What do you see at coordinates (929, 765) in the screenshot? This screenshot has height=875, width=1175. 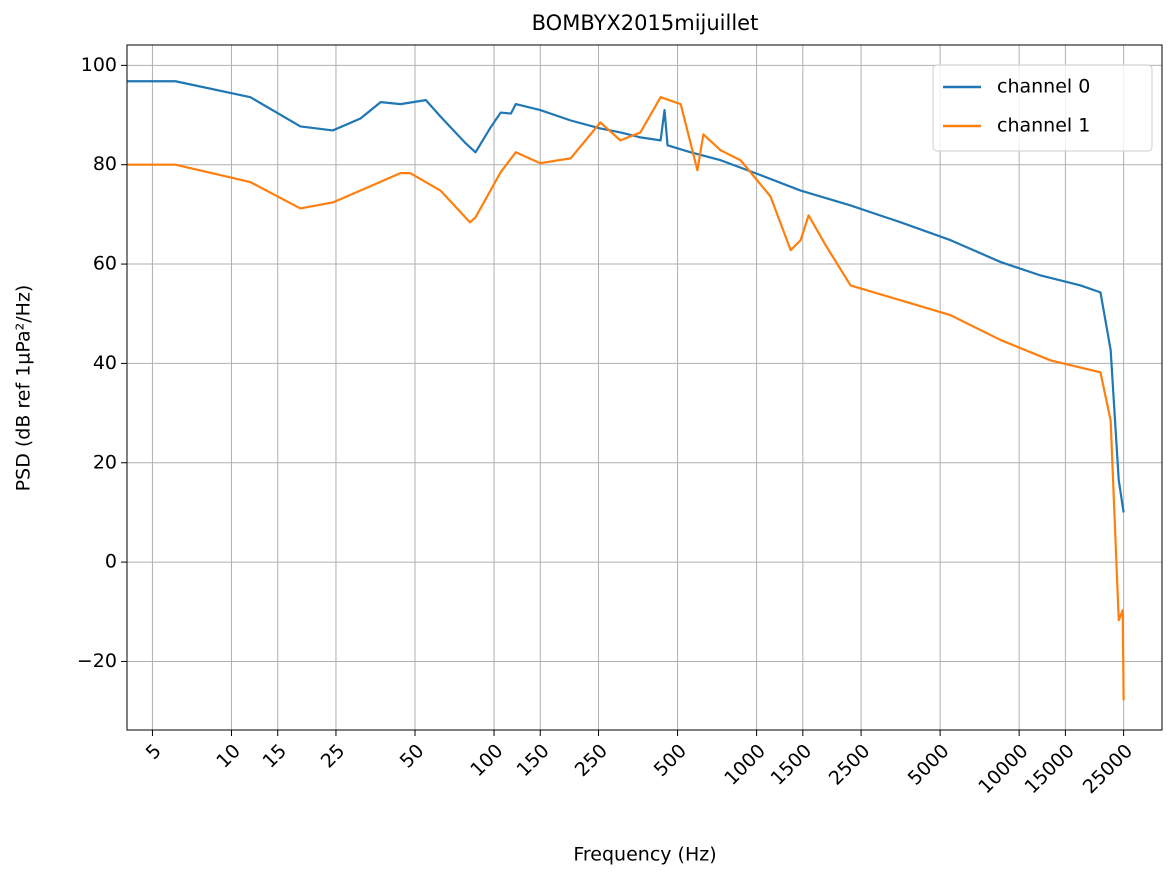 I see `x-tick-label: 5000` at bounding box center [929, 765].